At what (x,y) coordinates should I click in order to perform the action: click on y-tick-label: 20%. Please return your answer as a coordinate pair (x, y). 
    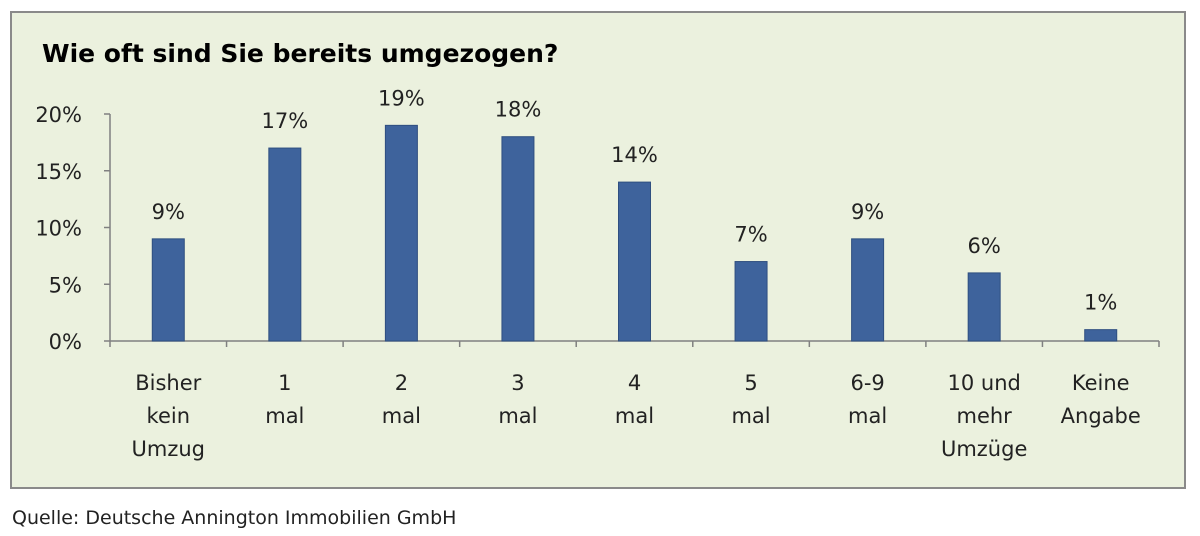
    Looking at the image, I should click on (58, 115).